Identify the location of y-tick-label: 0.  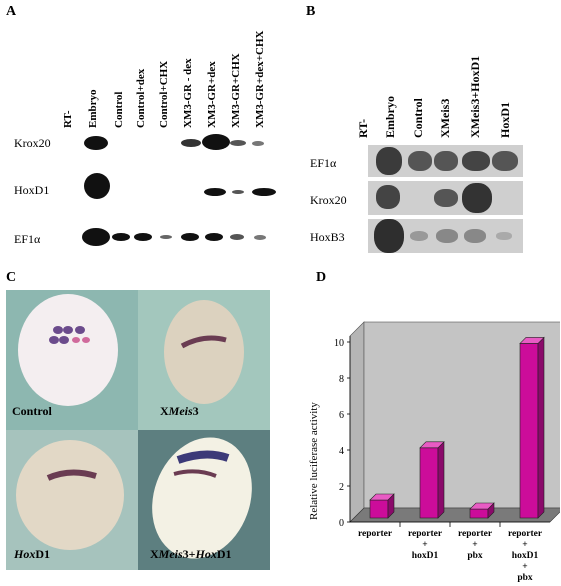
(341, 523).